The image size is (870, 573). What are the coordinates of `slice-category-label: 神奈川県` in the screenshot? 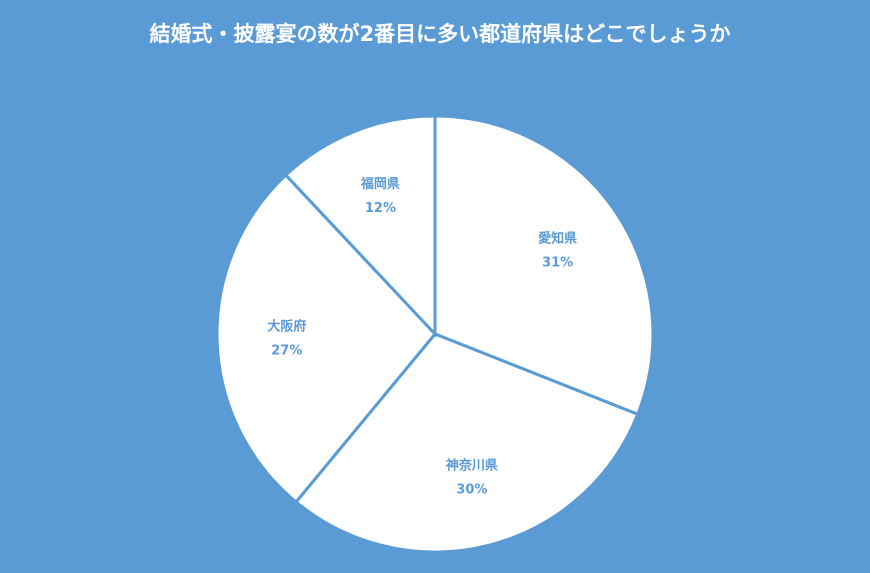 It's located at (472, 466).